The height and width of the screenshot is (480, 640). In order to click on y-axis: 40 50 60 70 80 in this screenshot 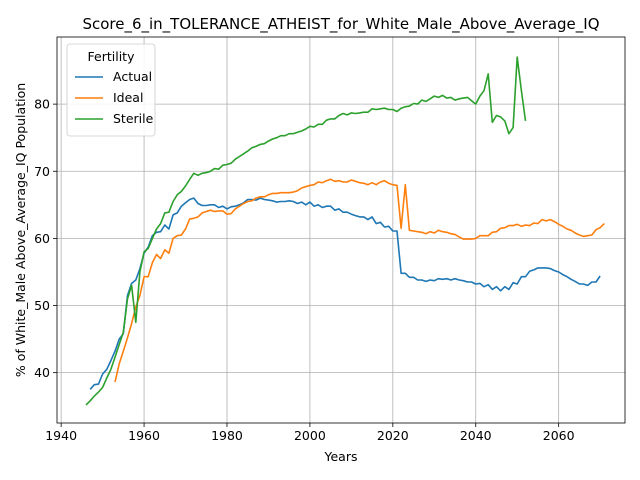, I will do `click(45, 238)`.